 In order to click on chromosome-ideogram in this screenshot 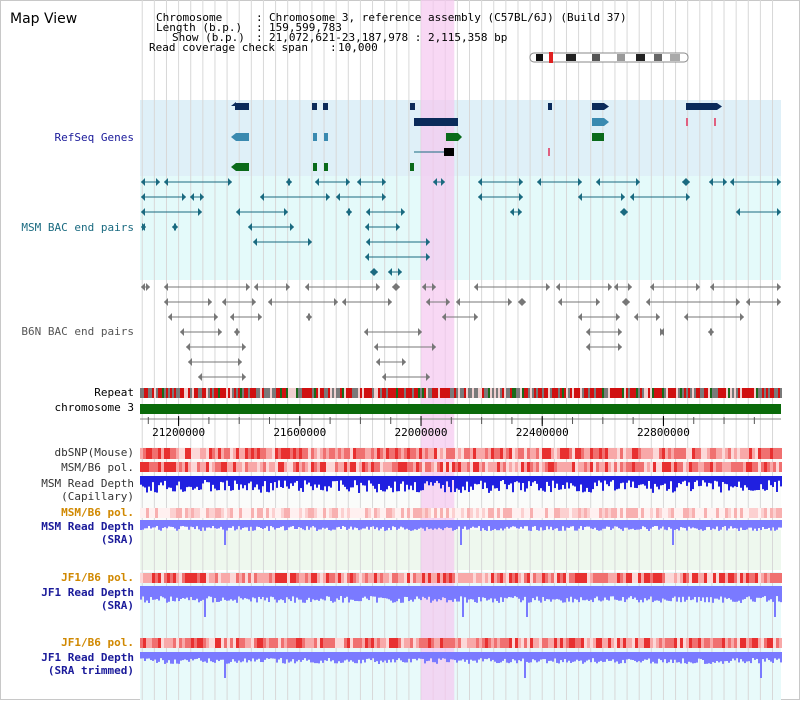, I will do `click(609, 57)`.